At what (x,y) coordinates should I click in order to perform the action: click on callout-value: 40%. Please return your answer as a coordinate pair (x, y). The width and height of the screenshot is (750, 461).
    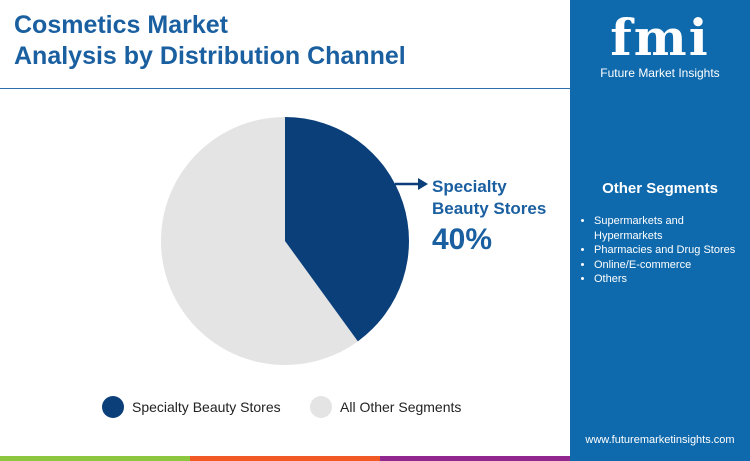
    Looking at the image, I should click on (462, 239).